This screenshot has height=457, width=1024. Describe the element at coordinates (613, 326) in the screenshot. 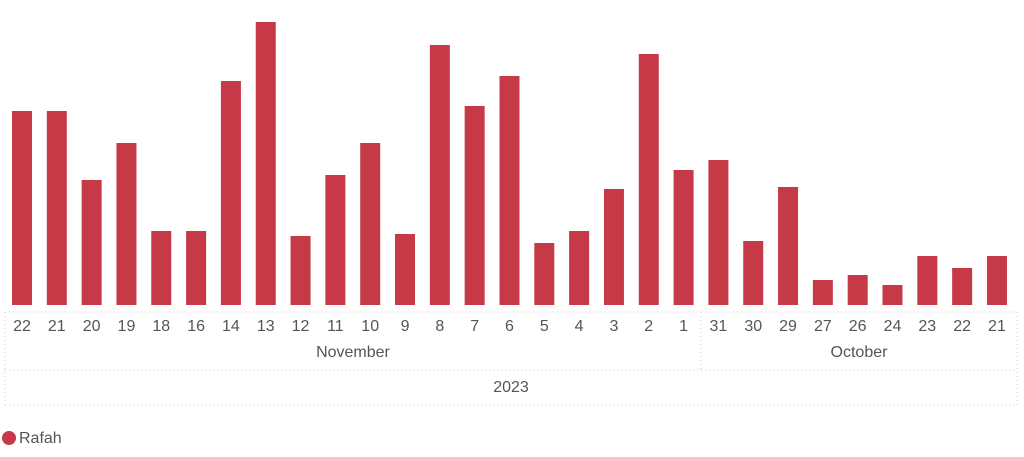

I see `x-tick-label: 3` at that location.